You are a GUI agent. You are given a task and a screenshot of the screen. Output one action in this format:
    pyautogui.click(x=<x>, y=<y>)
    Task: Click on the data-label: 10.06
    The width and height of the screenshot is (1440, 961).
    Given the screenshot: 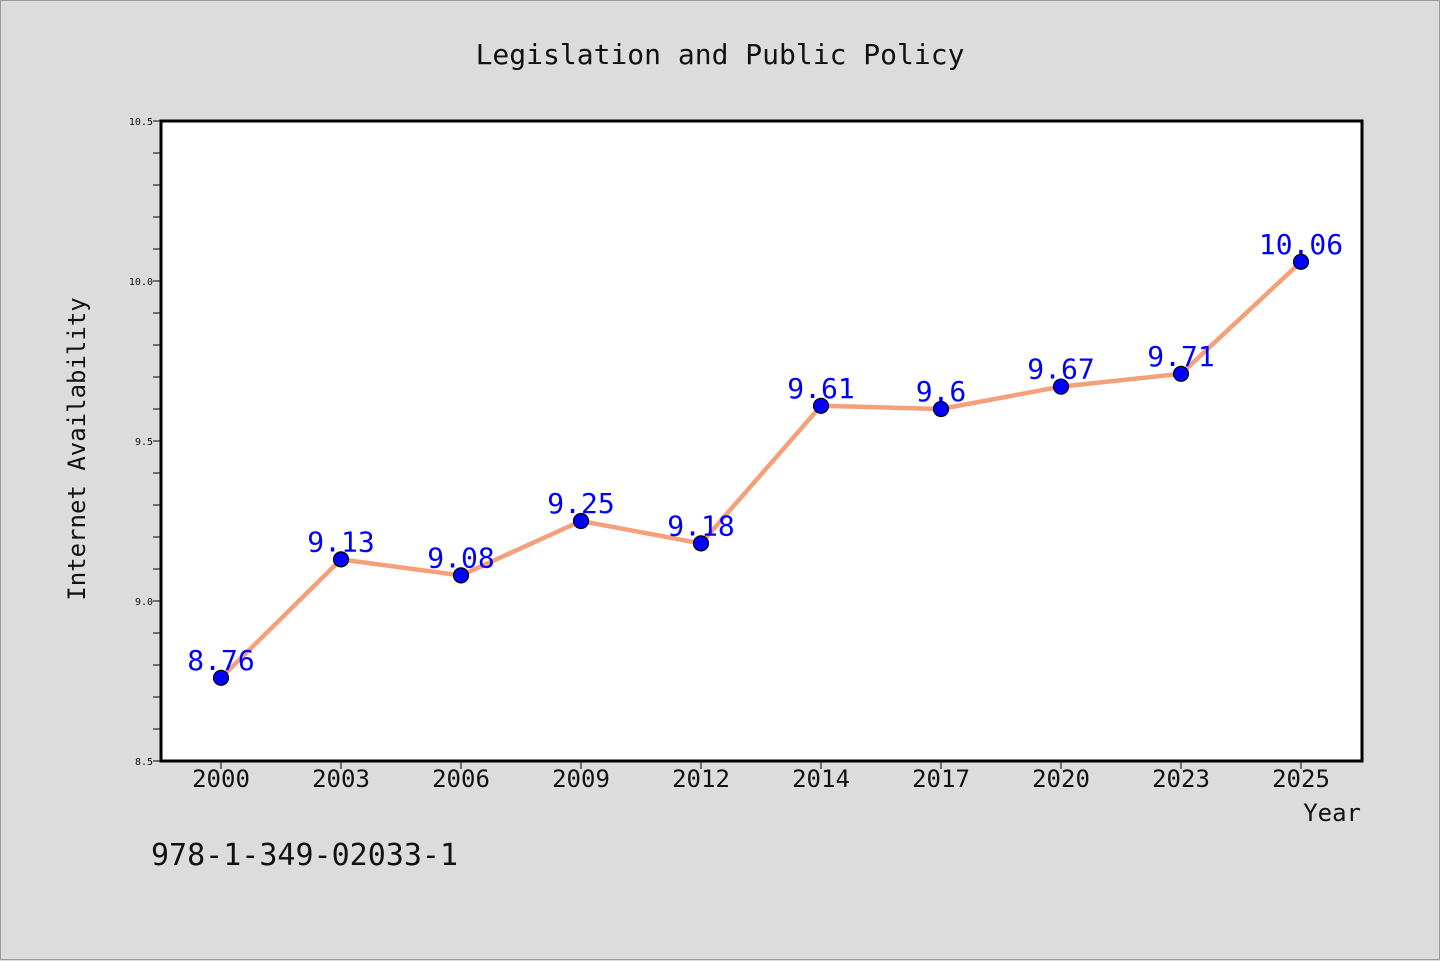 What is the action you would take?
    pyautogui.click(x=1301, y=244)
    